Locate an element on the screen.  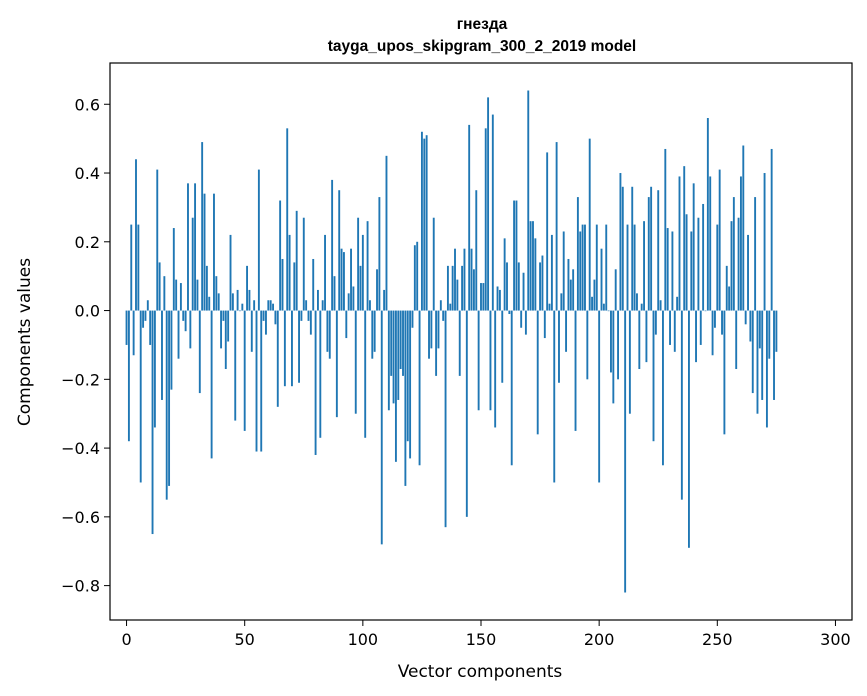
y-tick-label: −0.4 is located at coordinates (80, 448).